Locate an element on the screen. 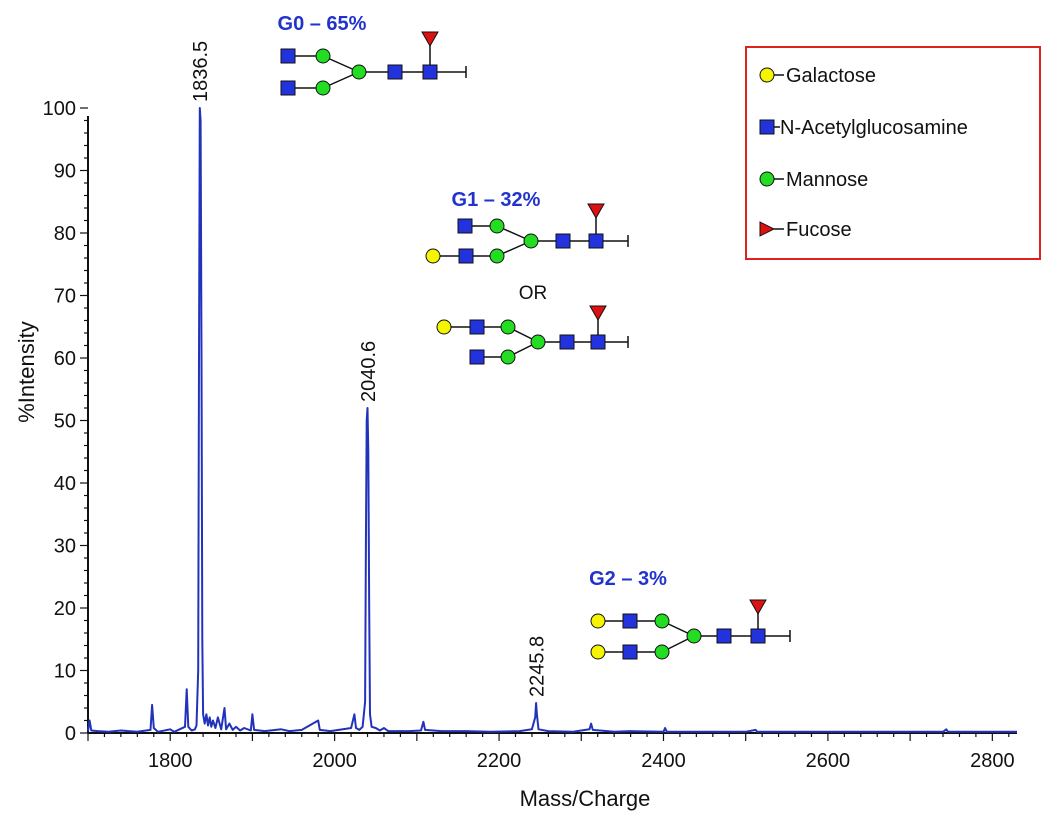 The width and height of the screenshot is (1056, 814). legend-label: Fucose is located at coordinates (819, 230).